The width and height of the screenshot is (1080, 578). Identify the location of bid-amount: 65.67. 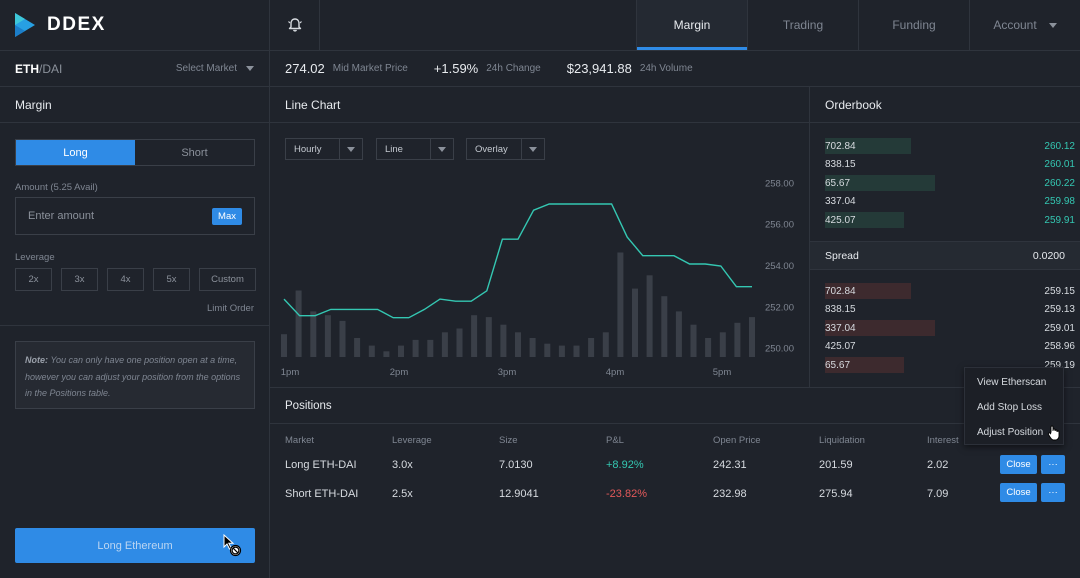
(838, 365).